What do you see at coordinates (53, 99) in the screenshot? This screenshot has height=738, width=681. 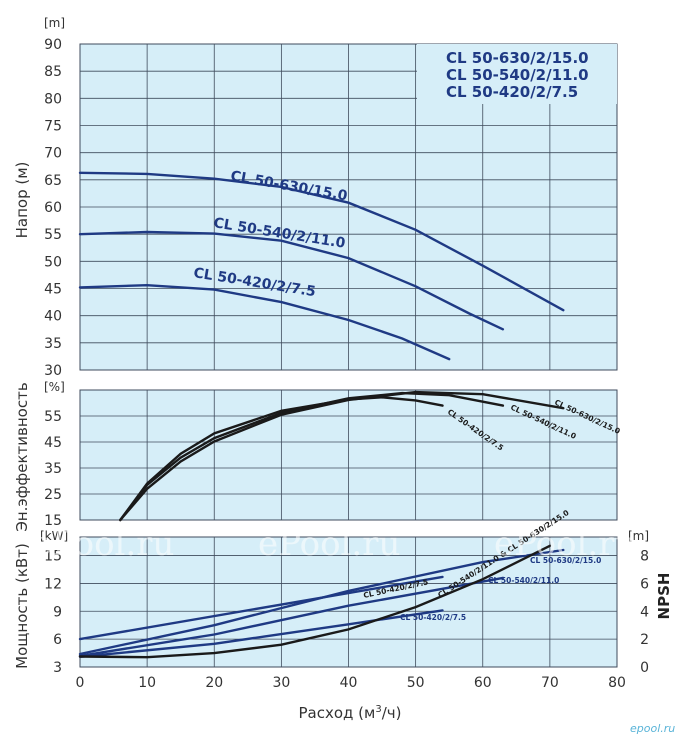 I see `head-y-tick-label: 80` at bounding box center [53, 99].